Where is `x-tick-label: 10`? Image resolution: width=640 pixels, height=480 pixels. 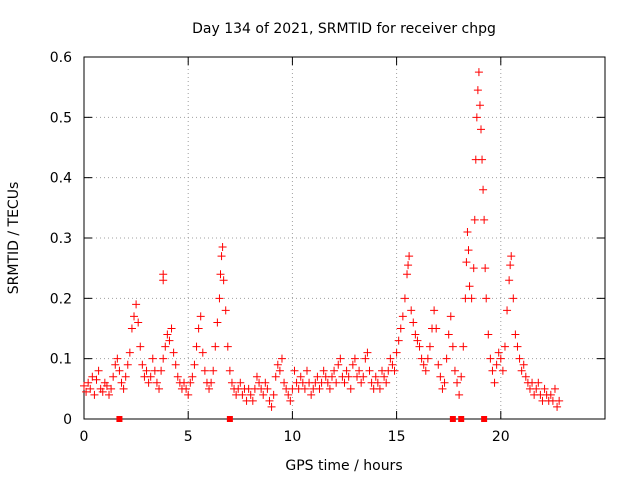
x-tick-label: 10 is located at coordinates (292, 437).